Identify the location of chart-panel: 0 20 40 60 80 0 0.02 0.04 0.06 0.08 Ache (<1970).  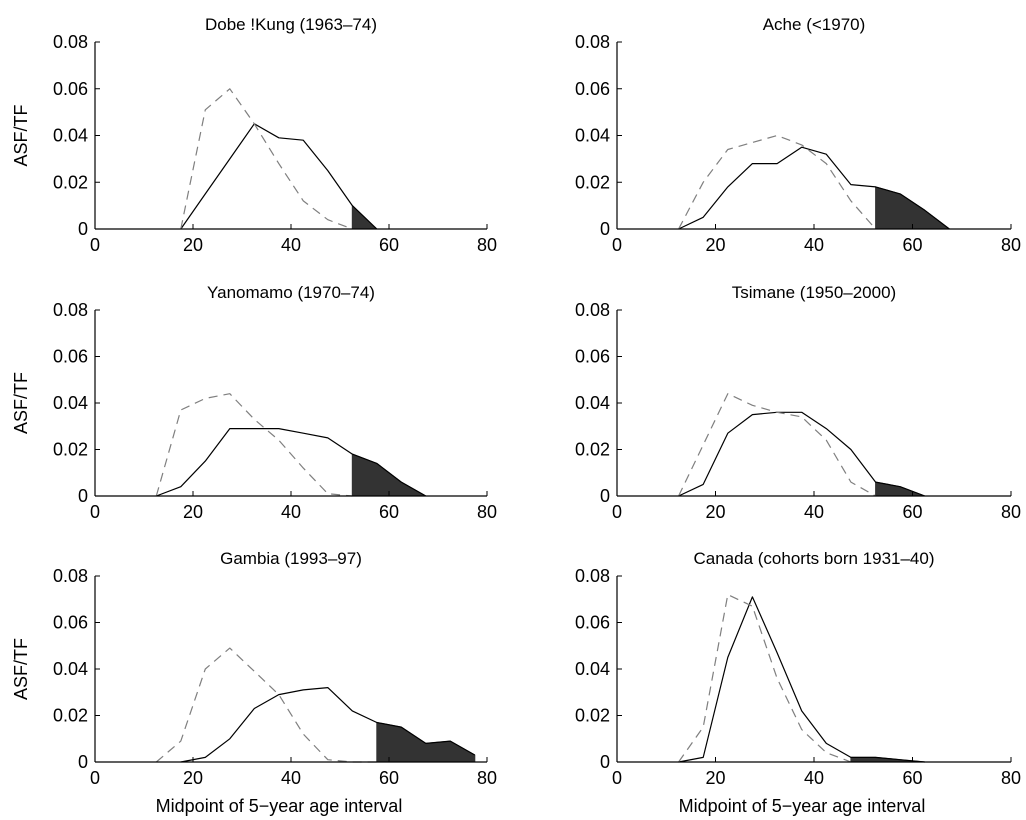
(798, 135).